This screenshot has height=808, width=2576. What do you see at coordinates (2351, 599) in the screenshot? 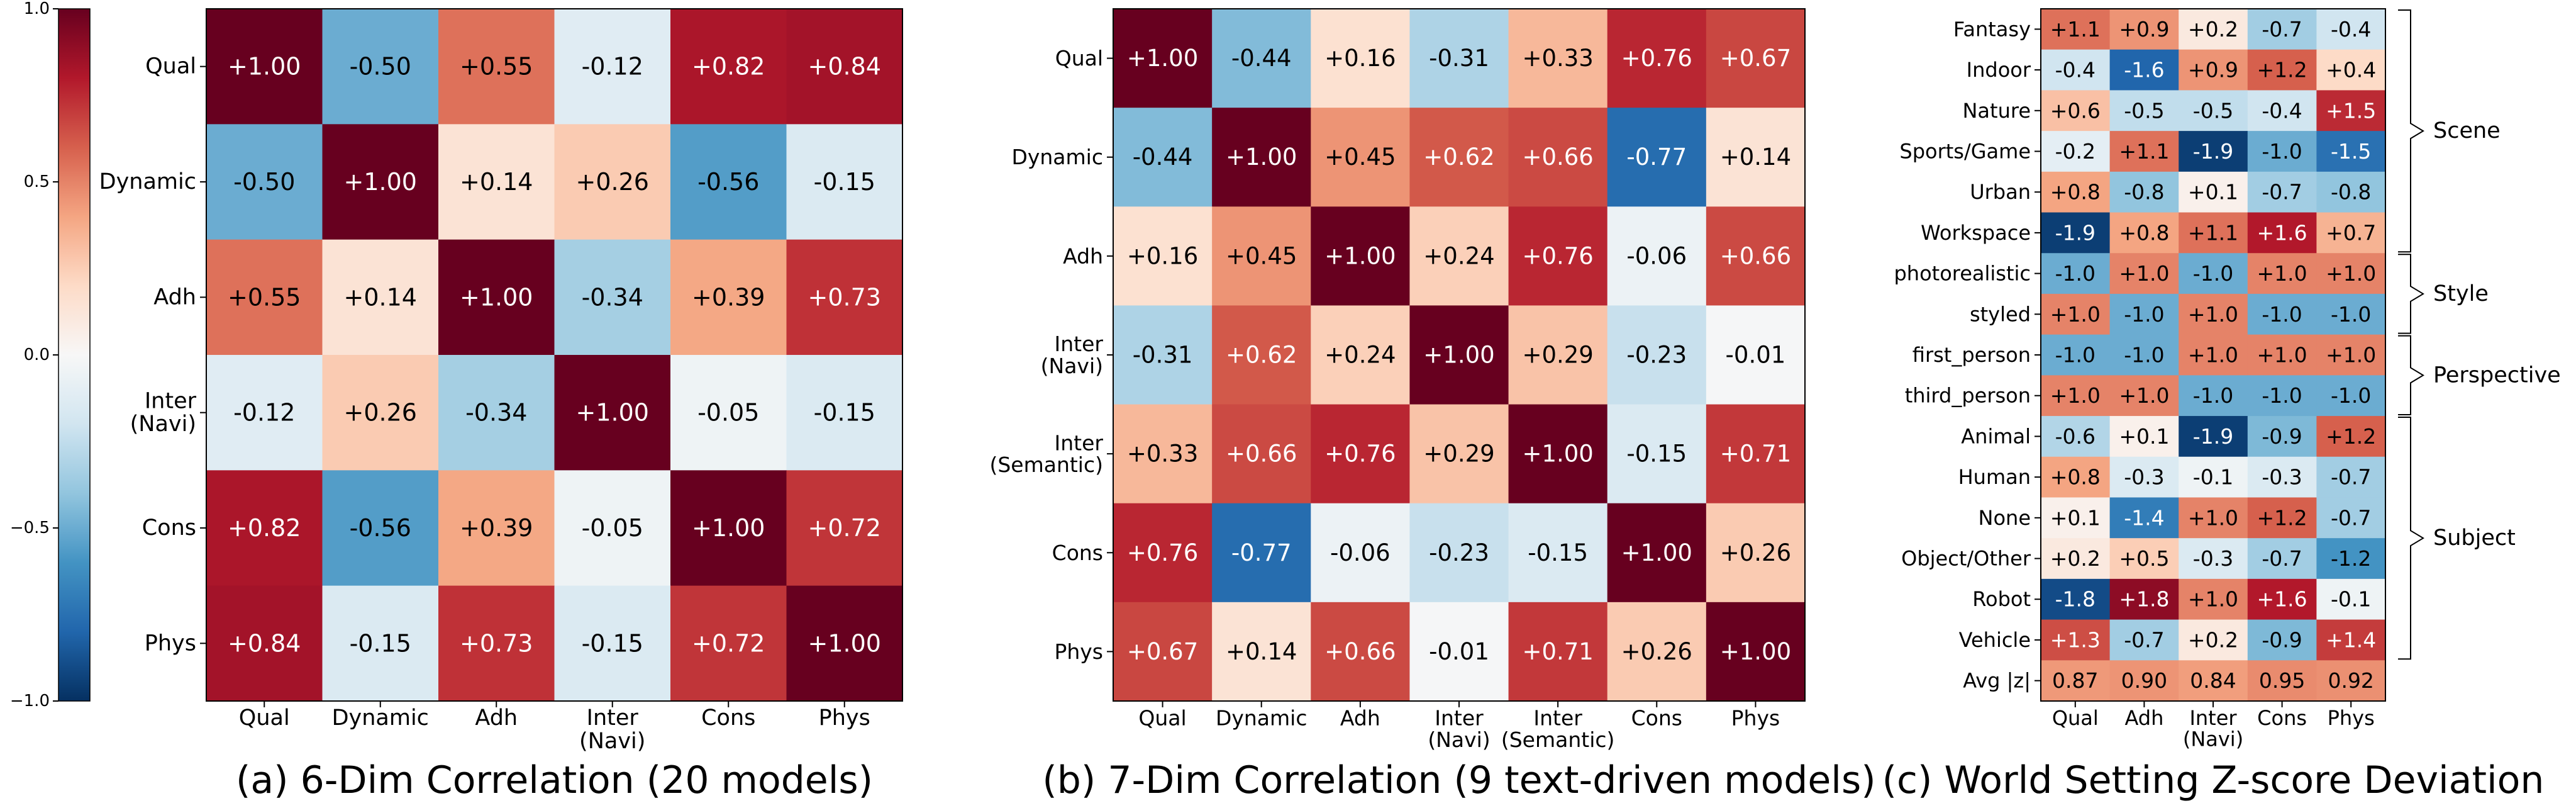
I see `cell-value-label: -0.1` at bounding box center [2351, 599].